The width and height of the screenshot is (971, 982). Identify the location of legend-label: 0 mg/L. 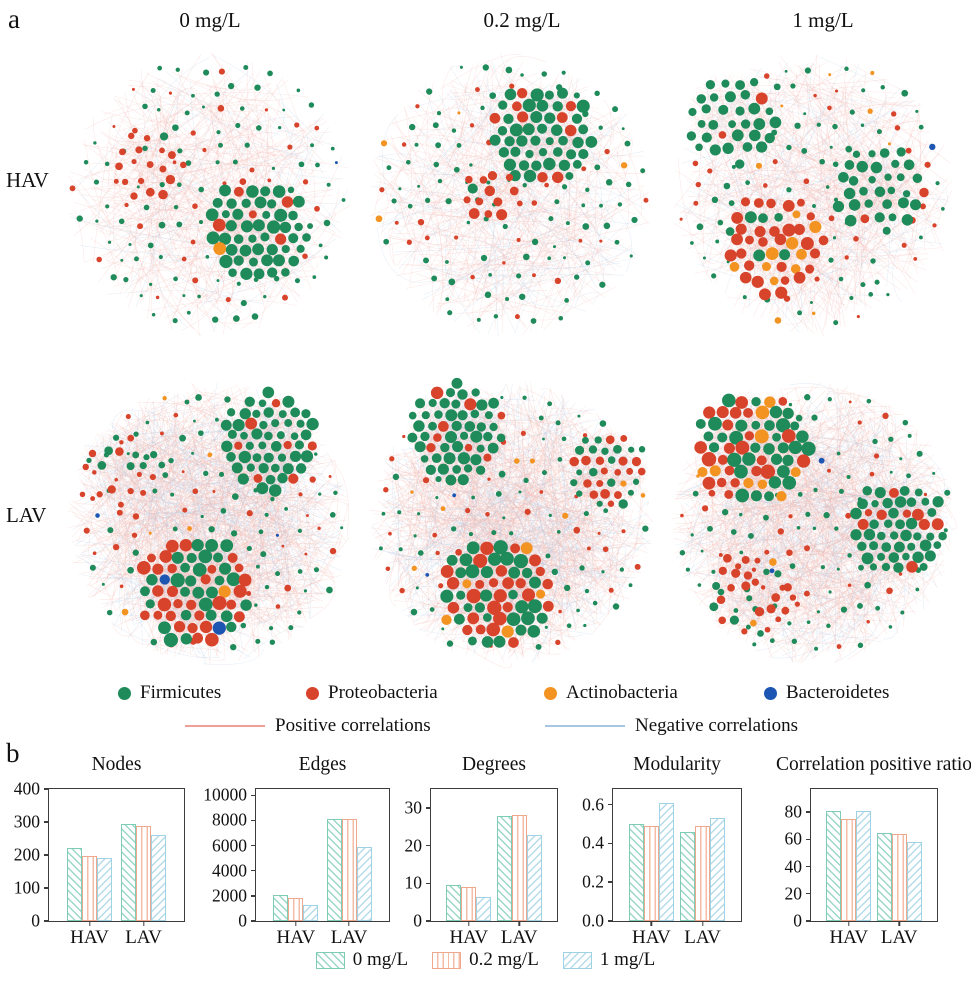
(380, 959).